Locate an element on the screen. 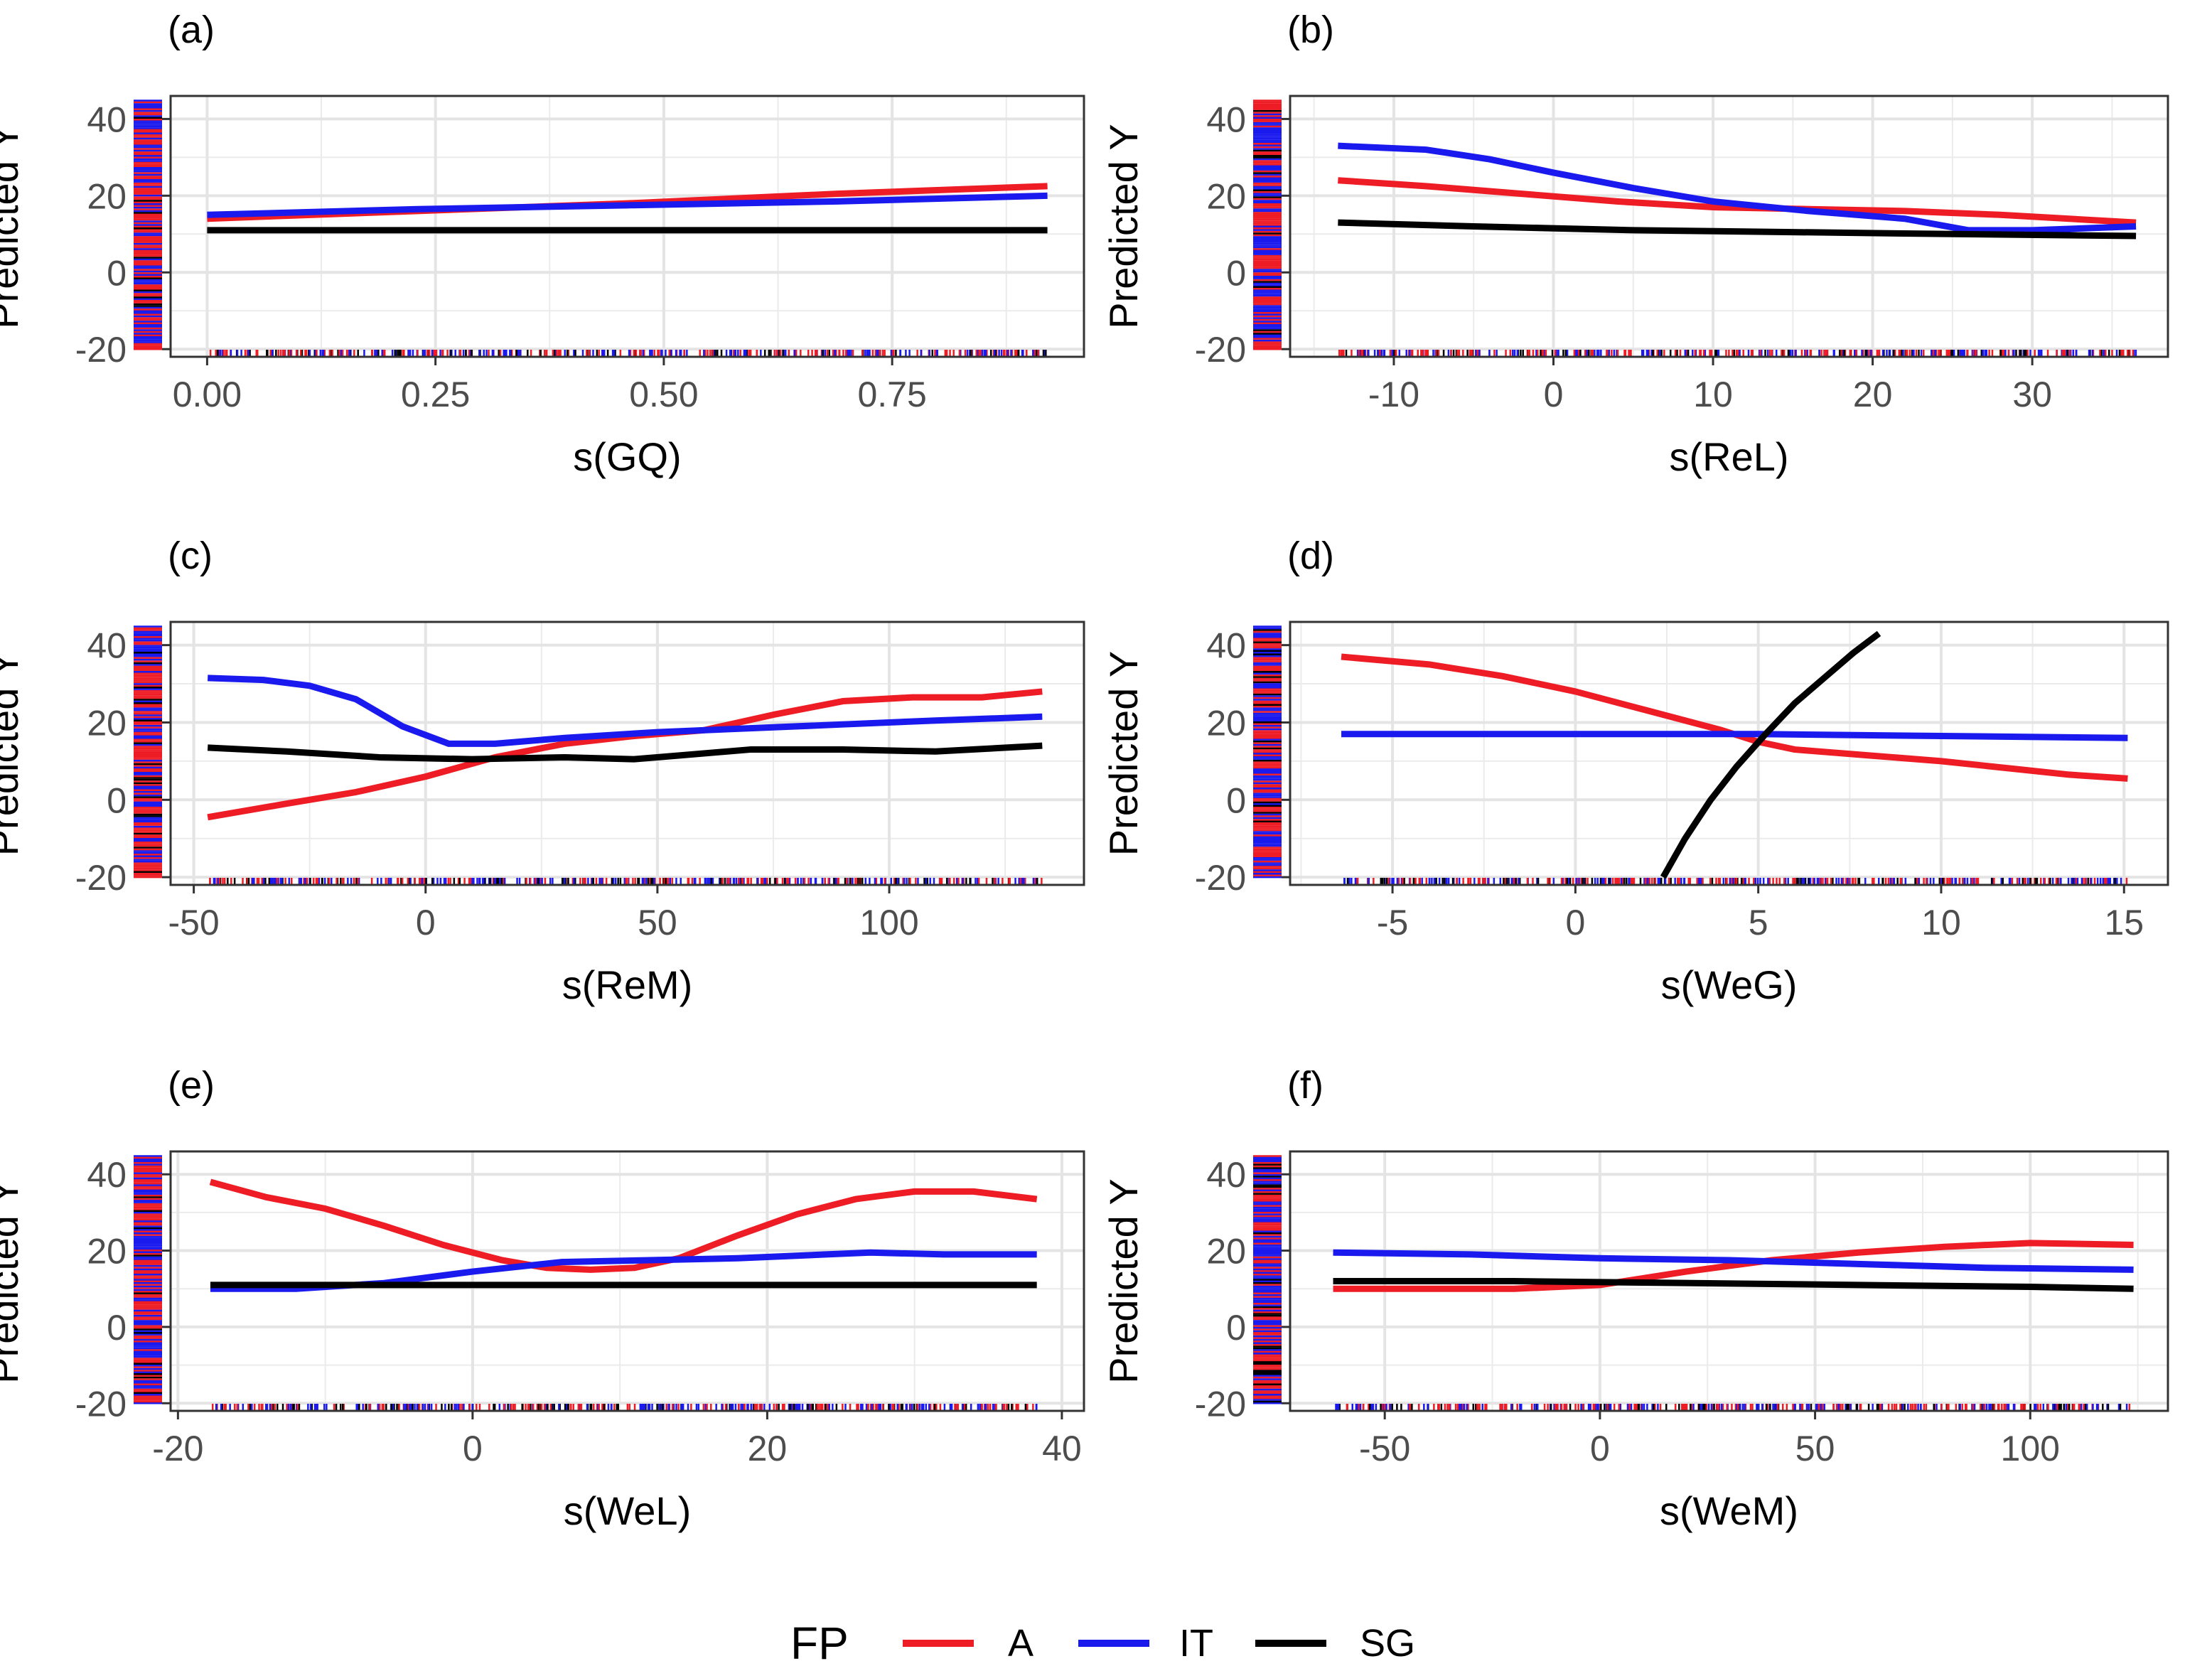  legend-label-IT: IT is located at coordinates (1196, 1643).